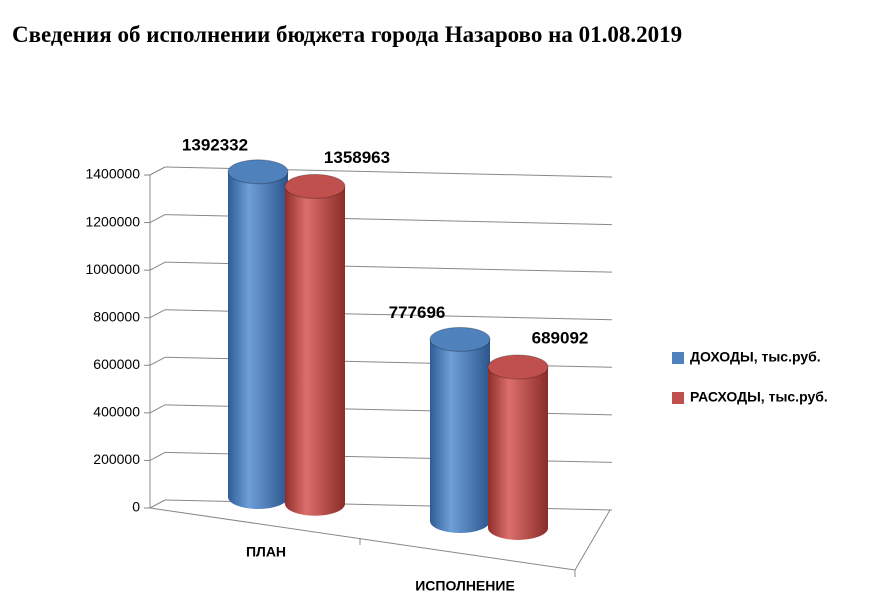  I want to click on y-tick-label: 400000, so click(116, 412).